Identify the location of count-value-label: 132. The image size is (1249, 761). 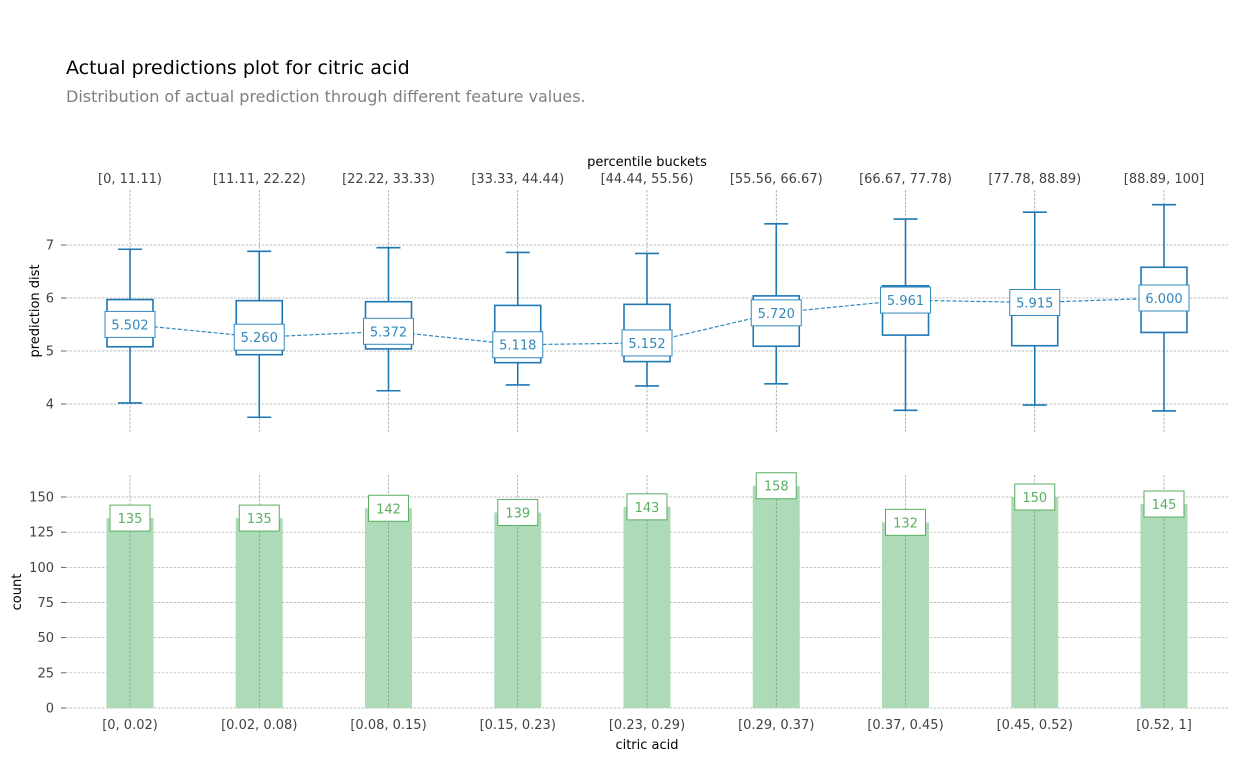
(905, 523).